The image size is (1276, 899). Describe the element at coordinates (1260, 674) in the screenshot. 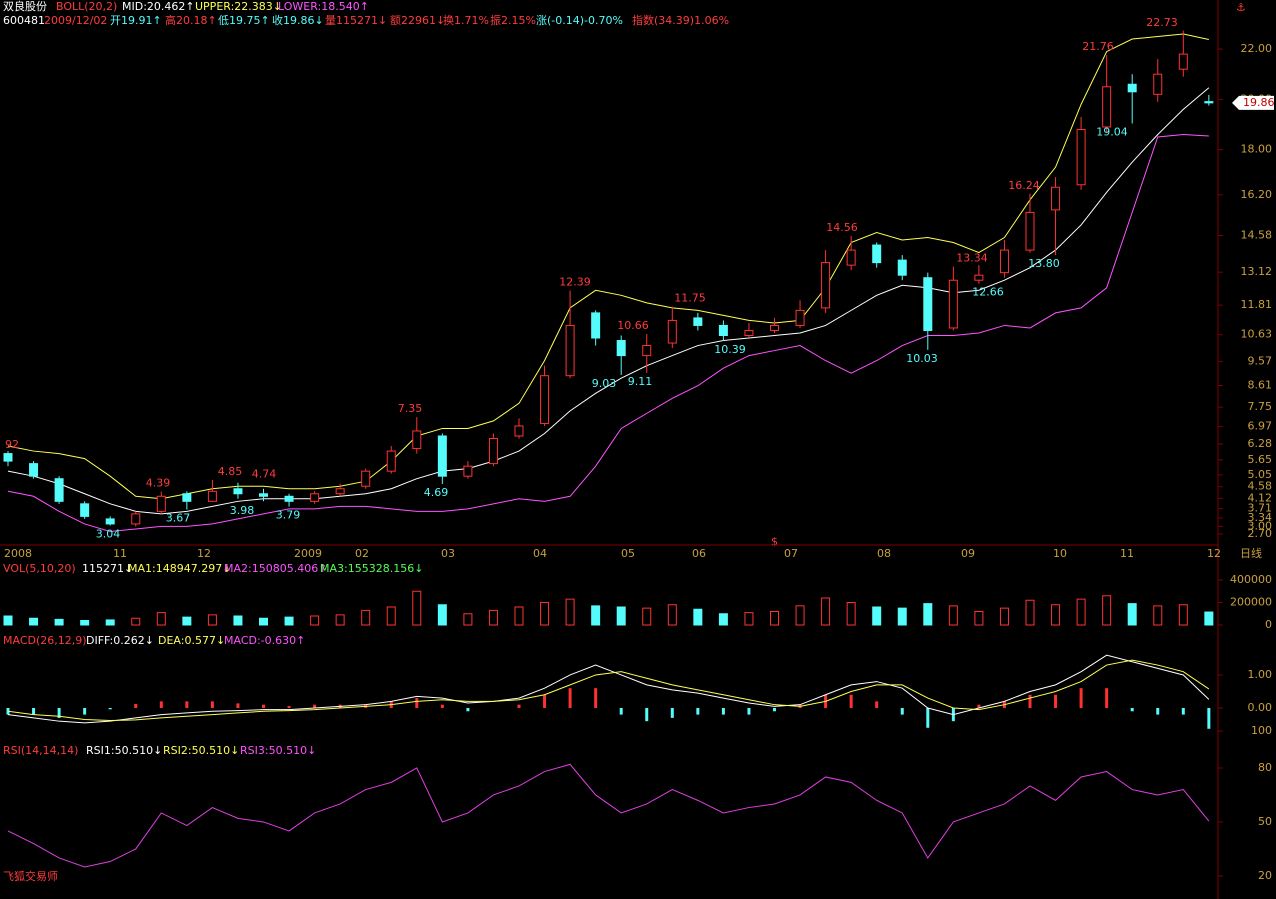

I see `y-tick-label: 1.00` at that location.